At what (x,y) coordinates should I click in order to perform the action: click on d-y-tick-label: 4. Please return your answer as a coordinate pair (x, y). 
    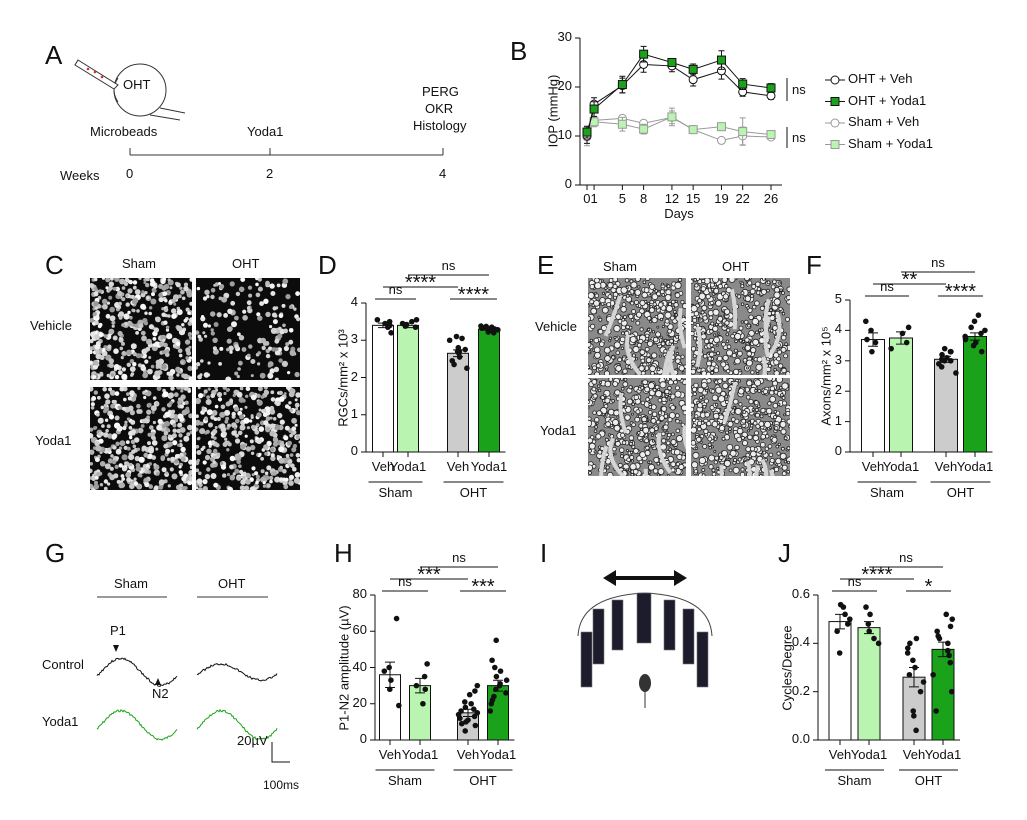
    Looking at the image, I should click on (354, 301).